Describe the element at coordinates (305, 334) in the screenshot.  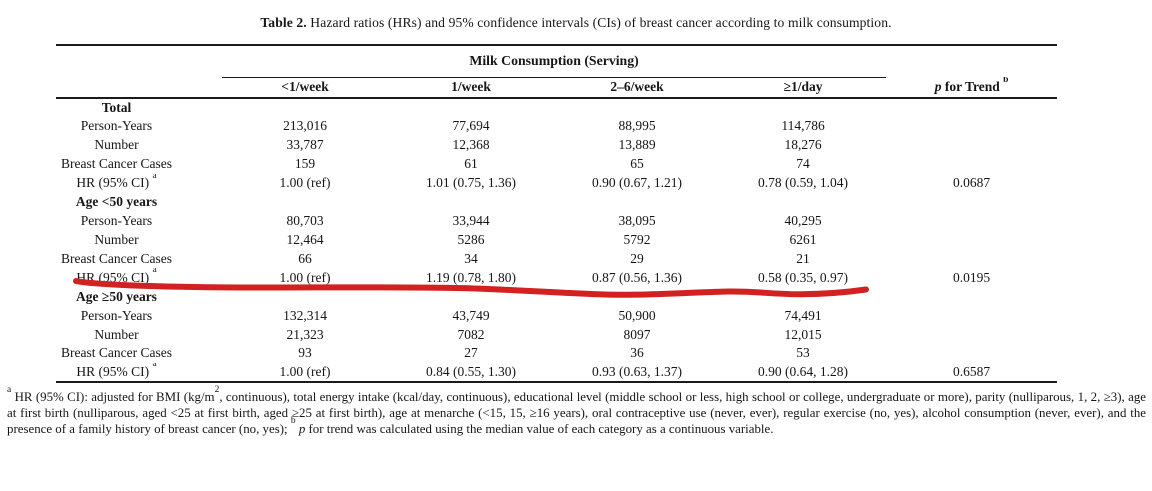
I see `data-cell: 21,323` at that location.